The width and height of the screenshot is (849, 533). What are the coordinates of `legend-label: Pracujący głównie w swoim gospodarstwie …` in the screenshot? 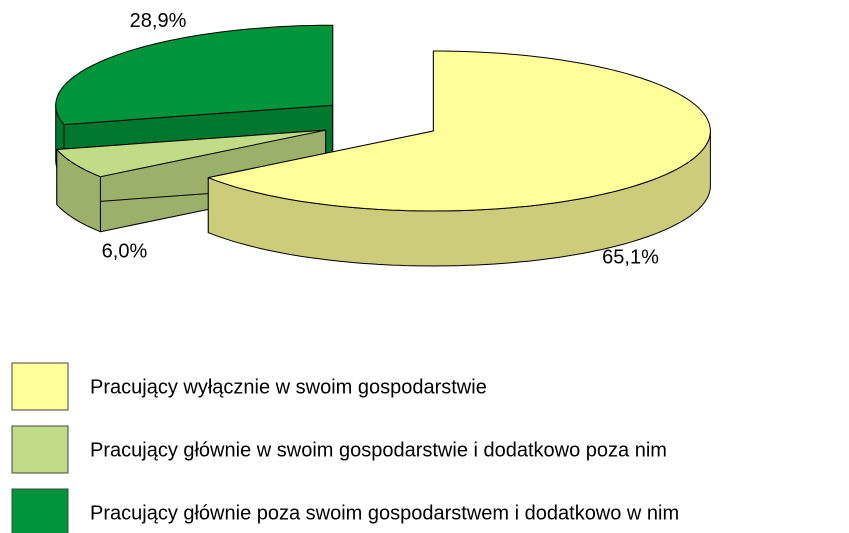 It's located at (378, 450).